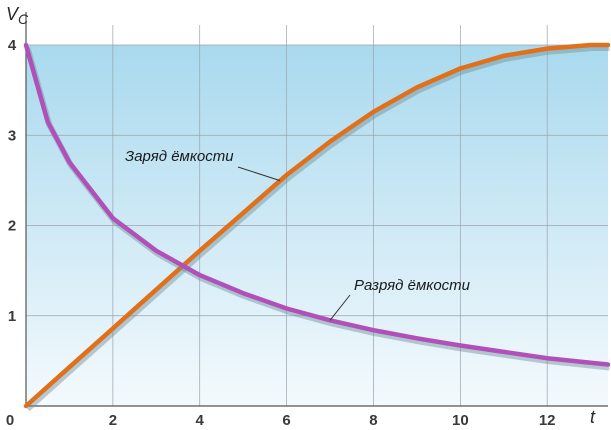 The height and width of the screenshot is (430, 611). What do you see at coordinates (460, 420) in the screenshot?
I see `x-tick-label: 10` at bounding box center [460, 420].